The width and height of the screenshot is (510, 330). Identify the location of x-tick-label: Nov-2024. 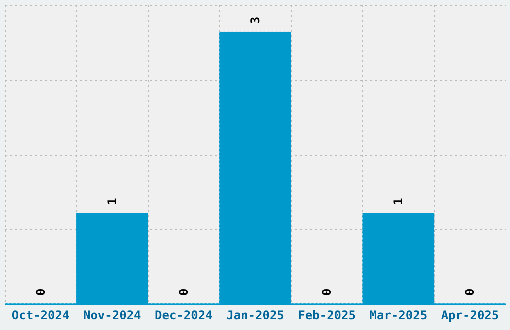
(112, 315).